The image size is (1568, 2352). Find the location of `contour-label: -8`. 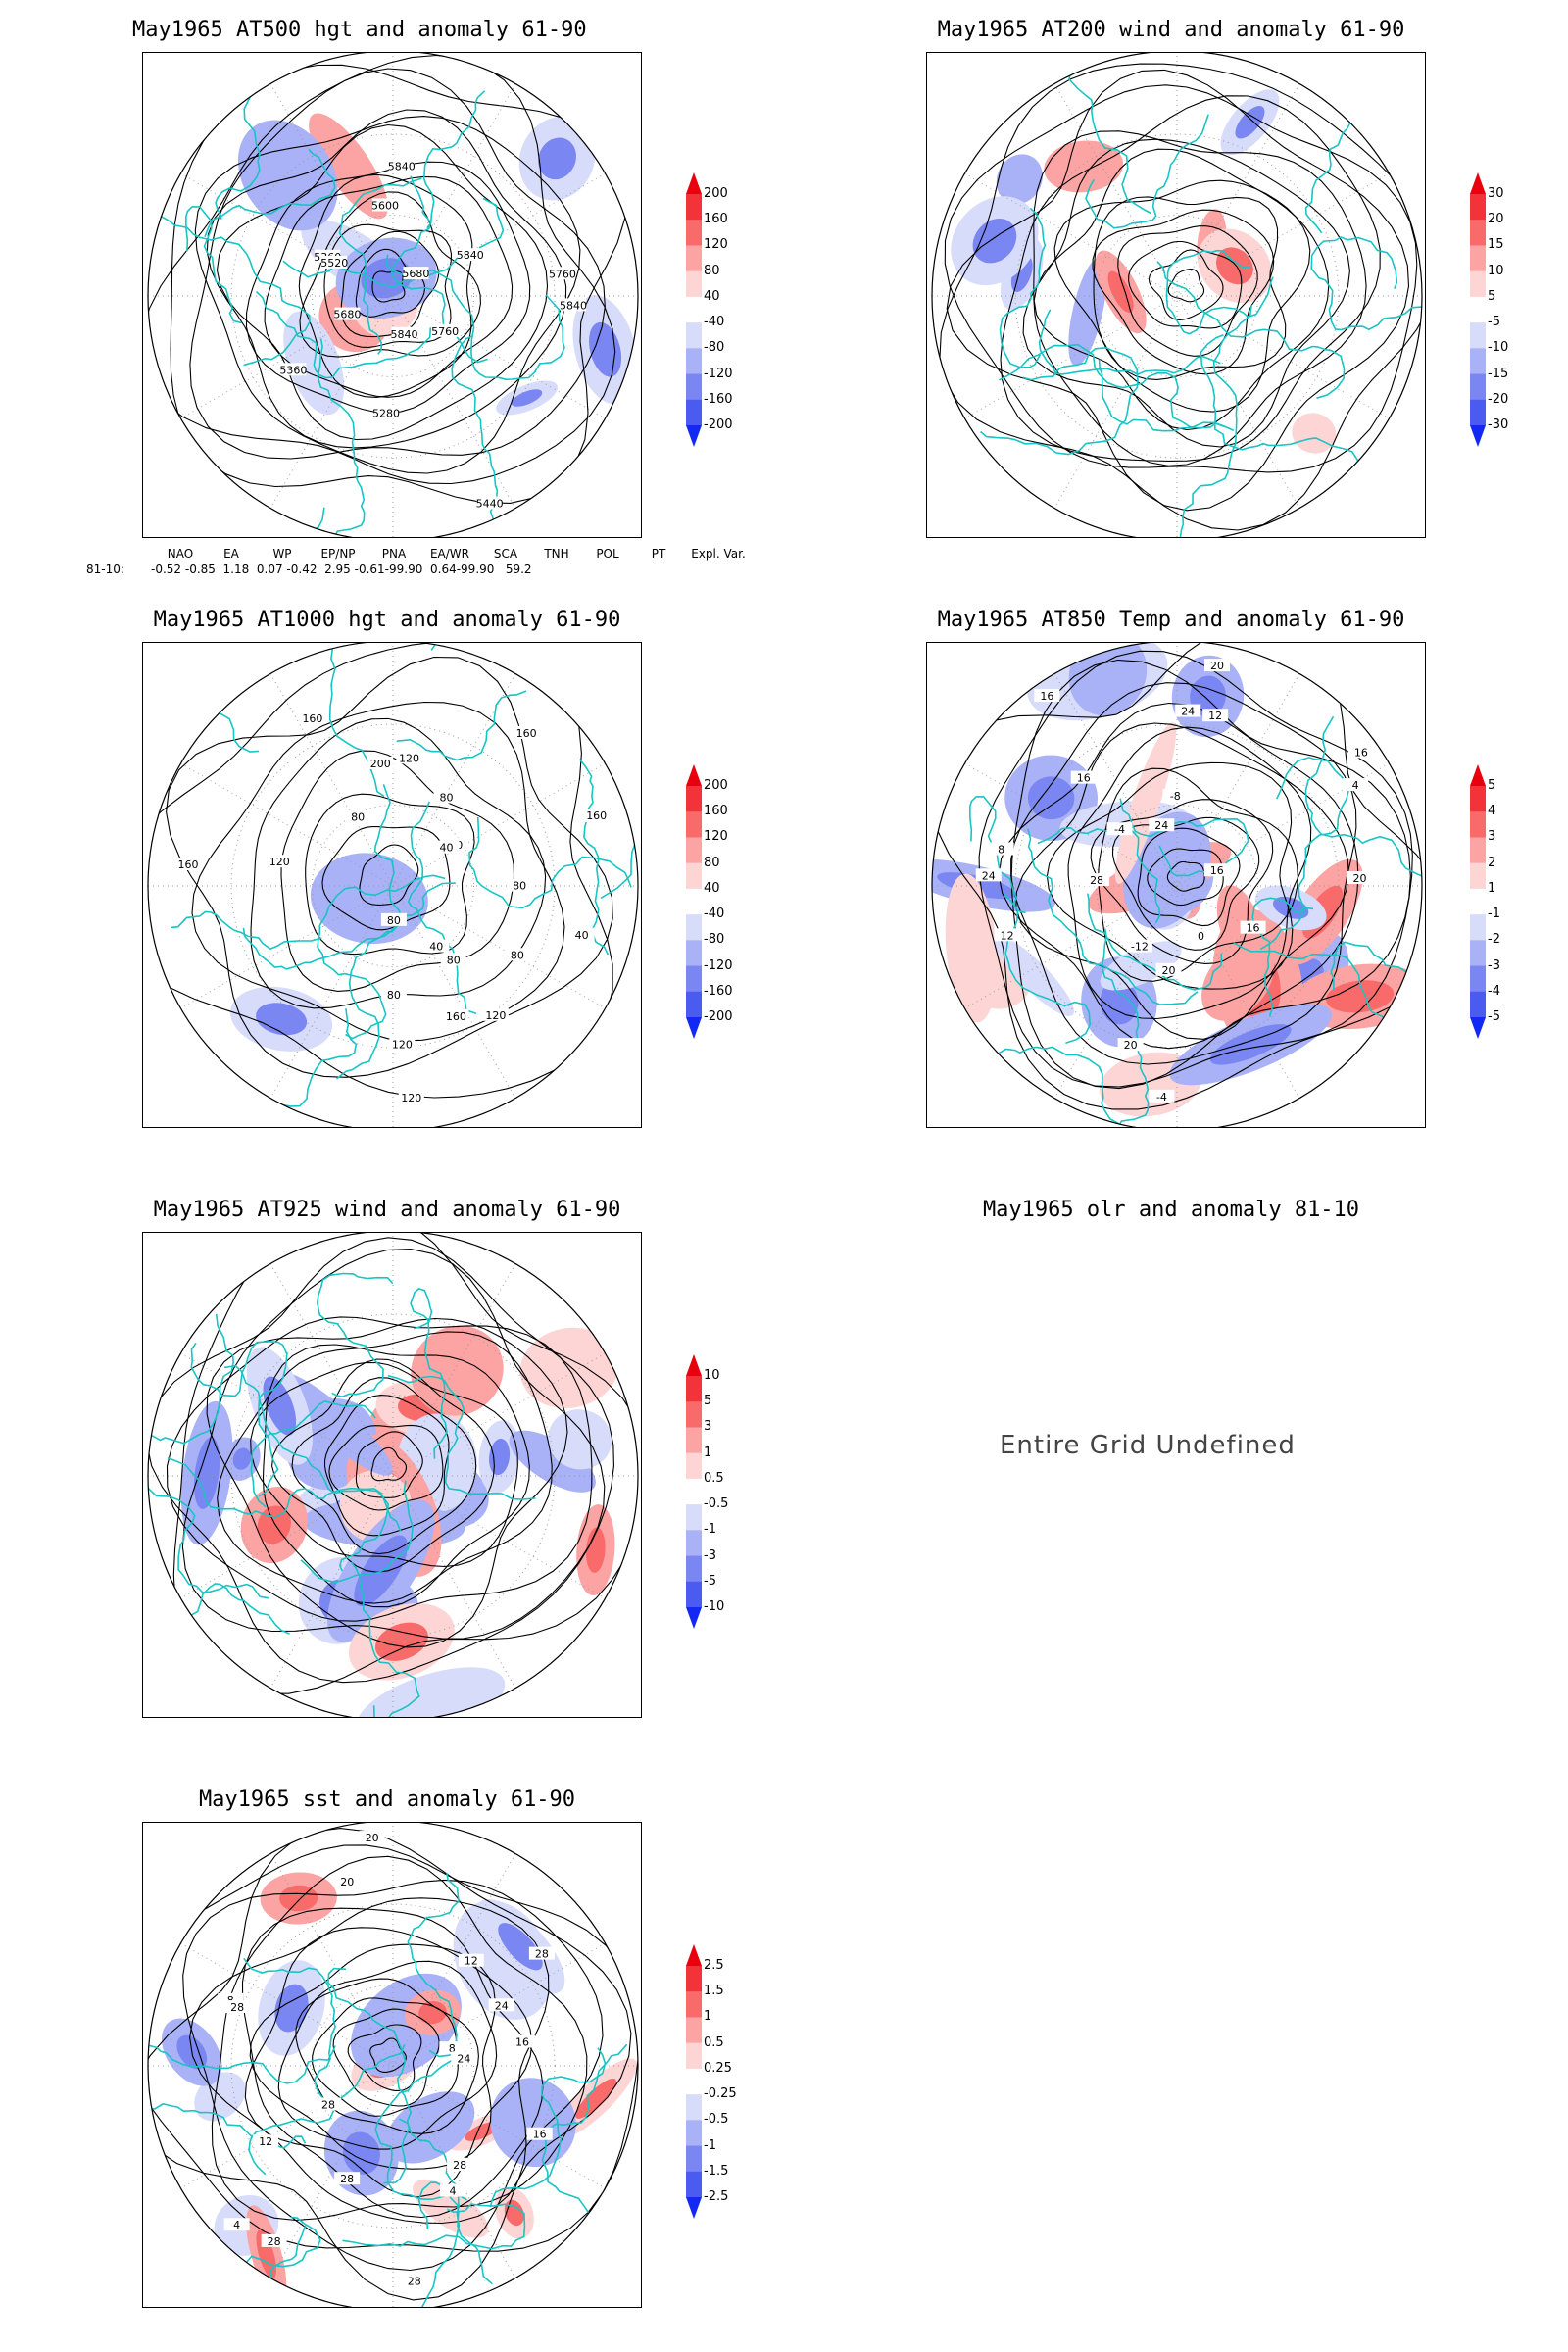

contour-label: -8 is located at coordinates (1175, 796).